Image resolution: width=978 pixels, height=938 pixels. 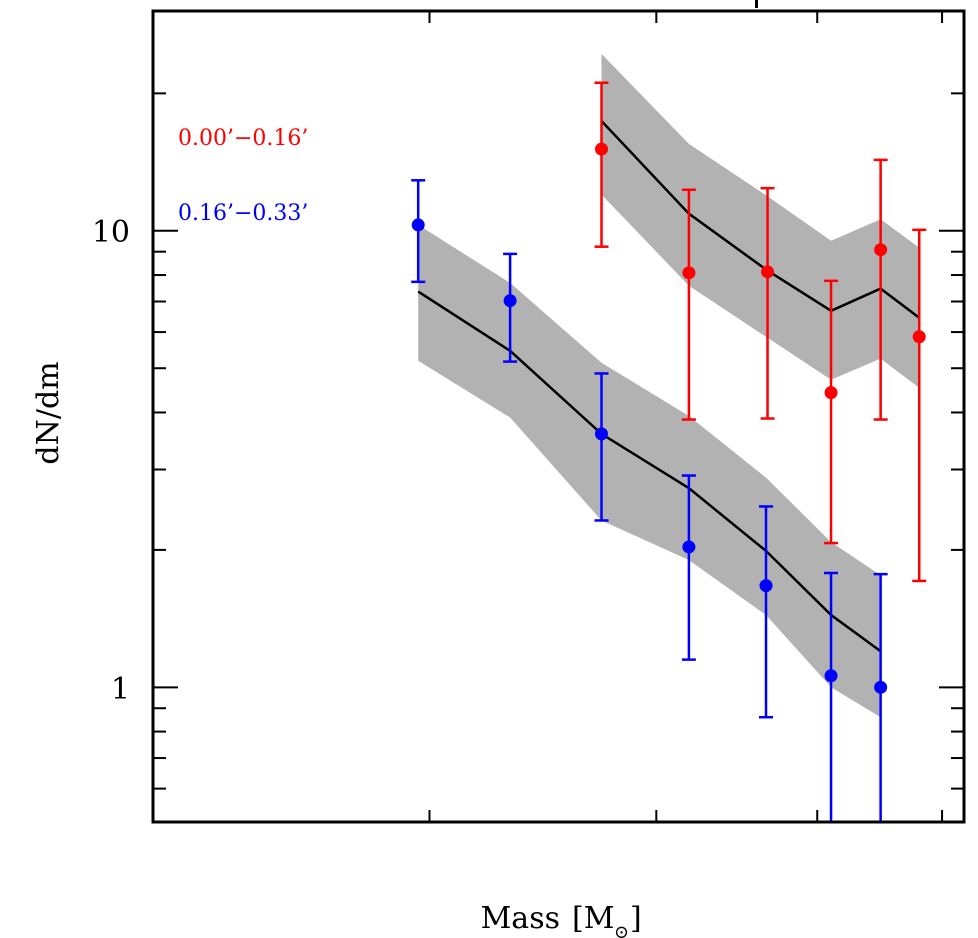 What do you see at coordinates (243, 138) in the screenshot?
I see `legend-entry-inner: 0.00’−0.16’` at bounding box center [243, 138].